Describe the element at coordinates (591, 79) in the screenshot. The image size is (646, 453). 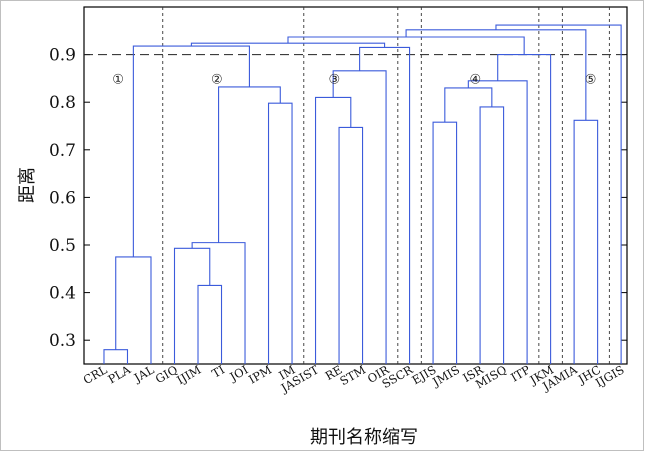
I see `cluster-number-label: ⑤` at that location.